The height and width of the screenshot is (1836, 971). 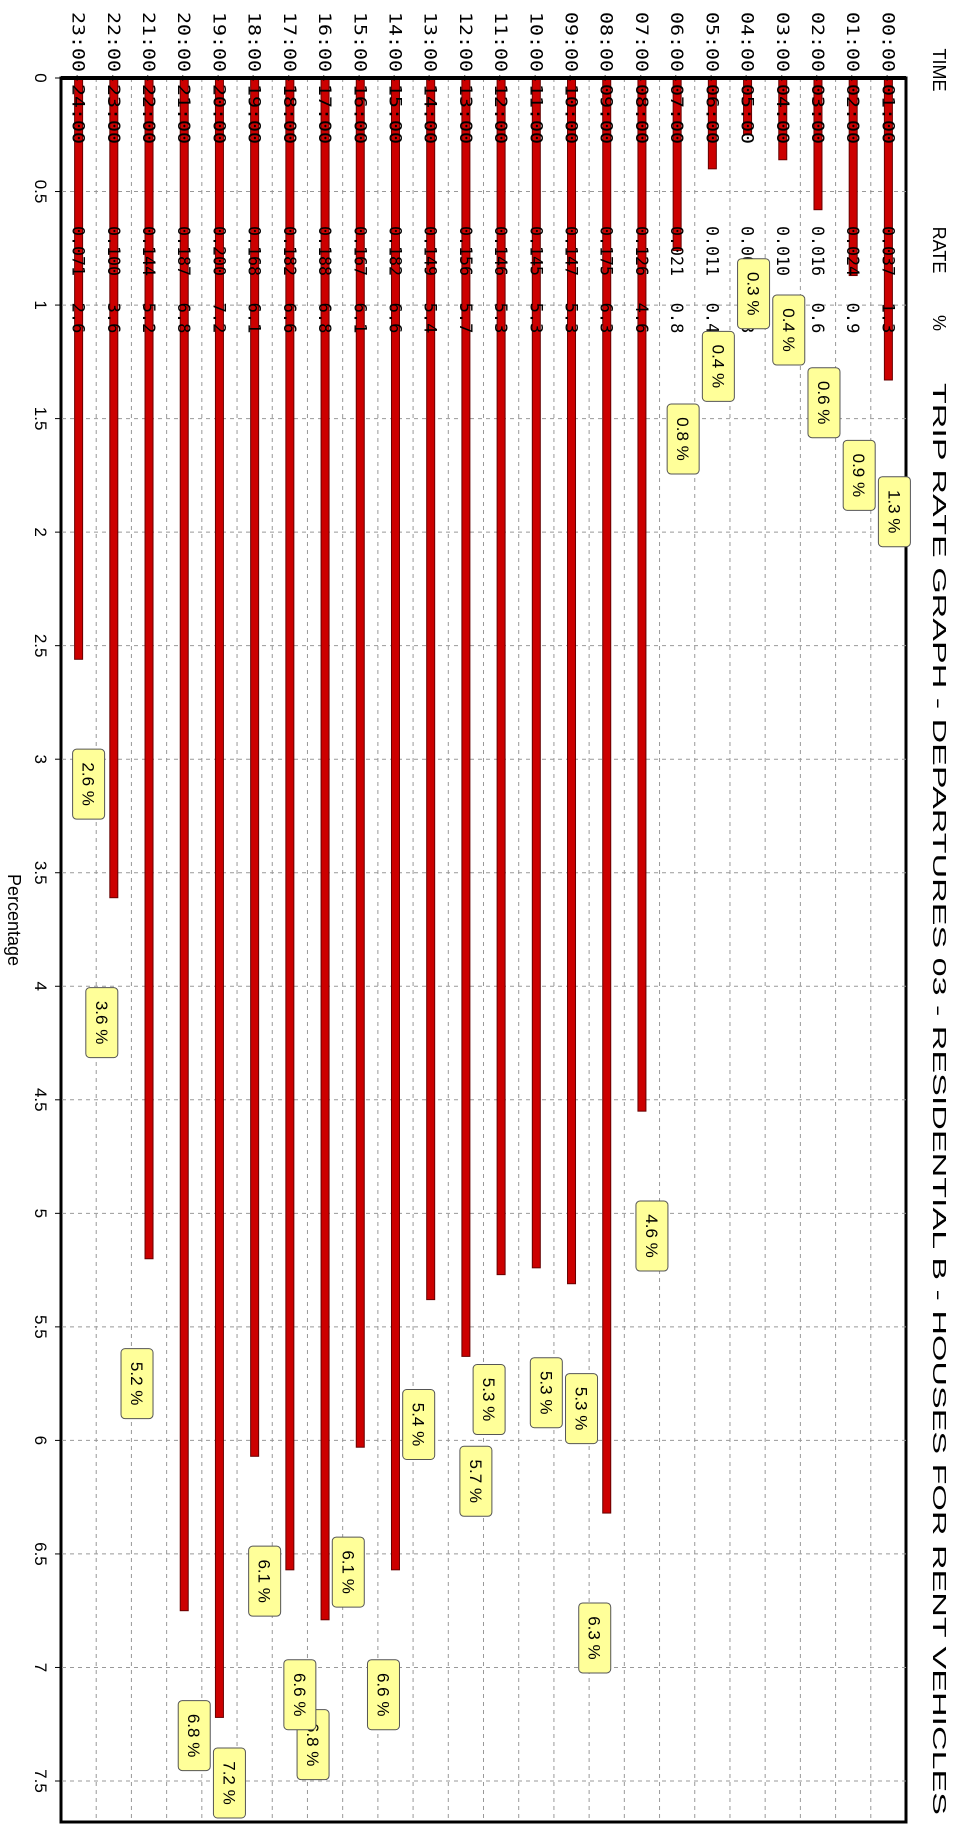 I want to click on time-cell: 10:00-11:00, so click(x=535, y=78).